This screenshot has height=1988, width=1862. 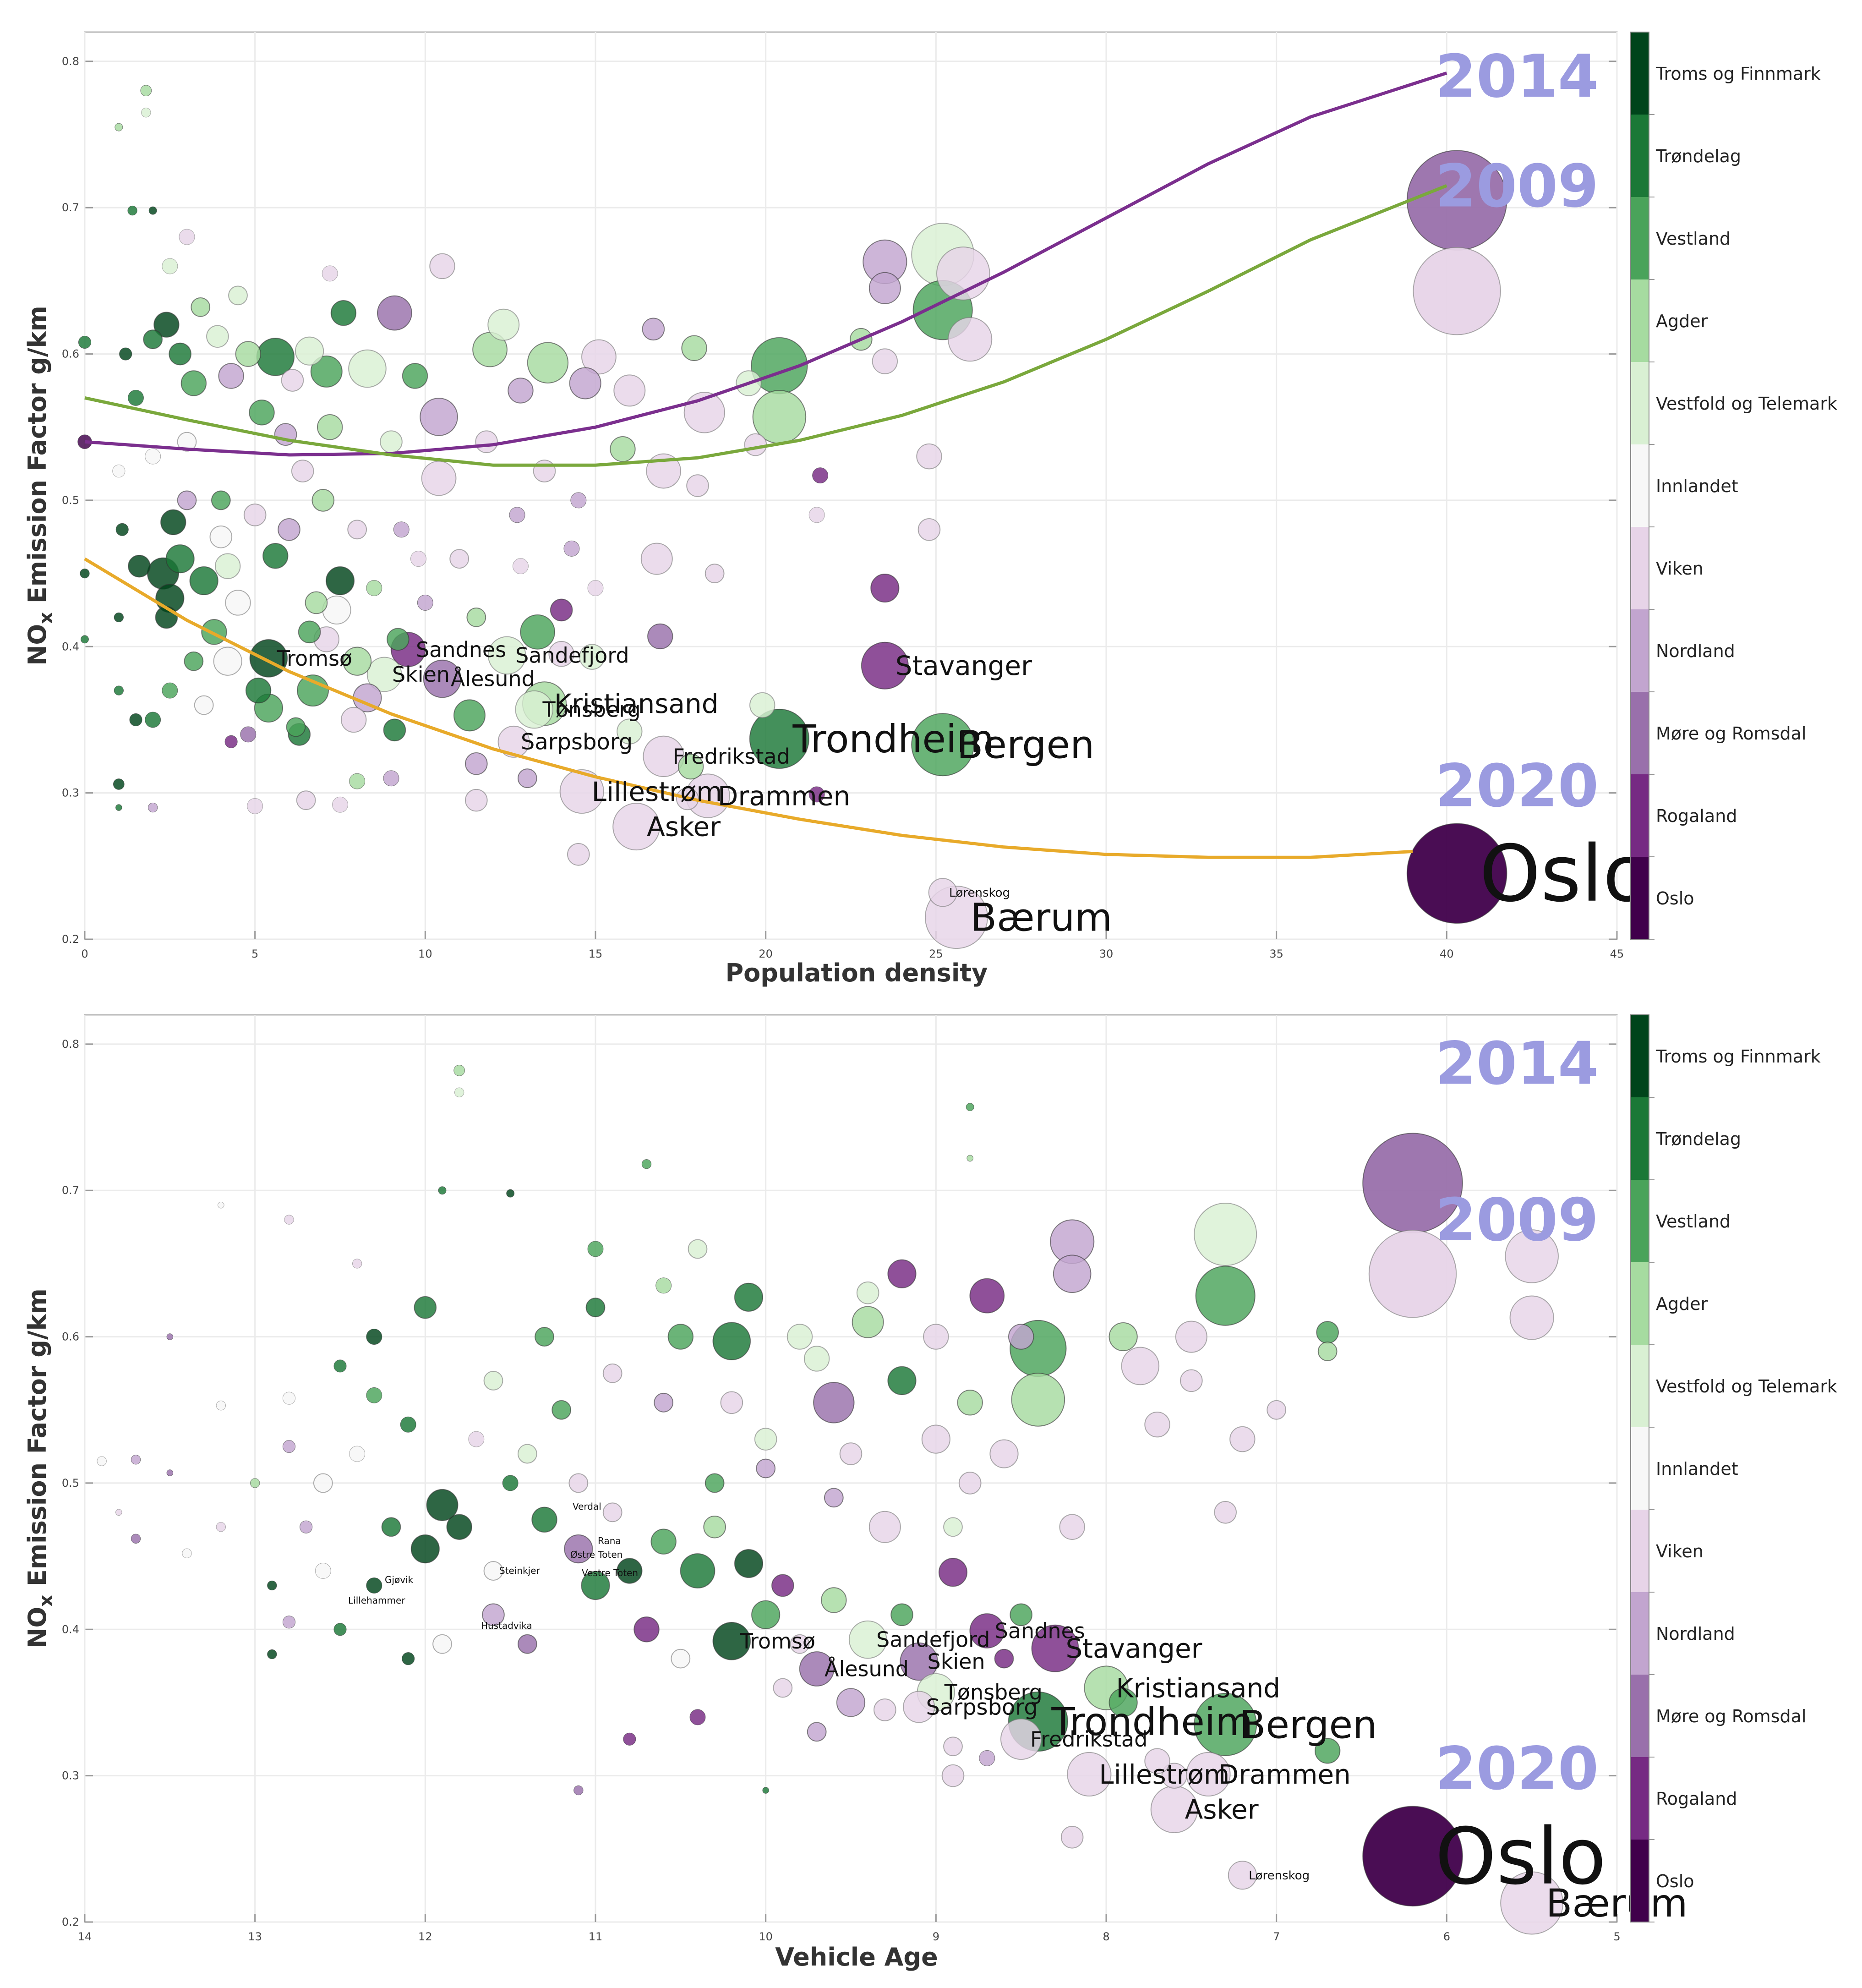 I want to click on y-tick-label: 0.4, so click(x=70, y=1629).